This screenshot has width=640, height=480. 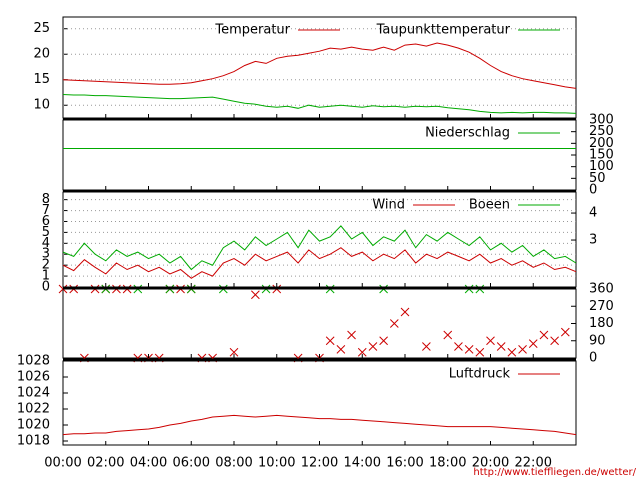 What do you see at coordinates (105, 463) in the screenshot?
I see `x-tick-label: 02:00` at bounding box center [105, 463].